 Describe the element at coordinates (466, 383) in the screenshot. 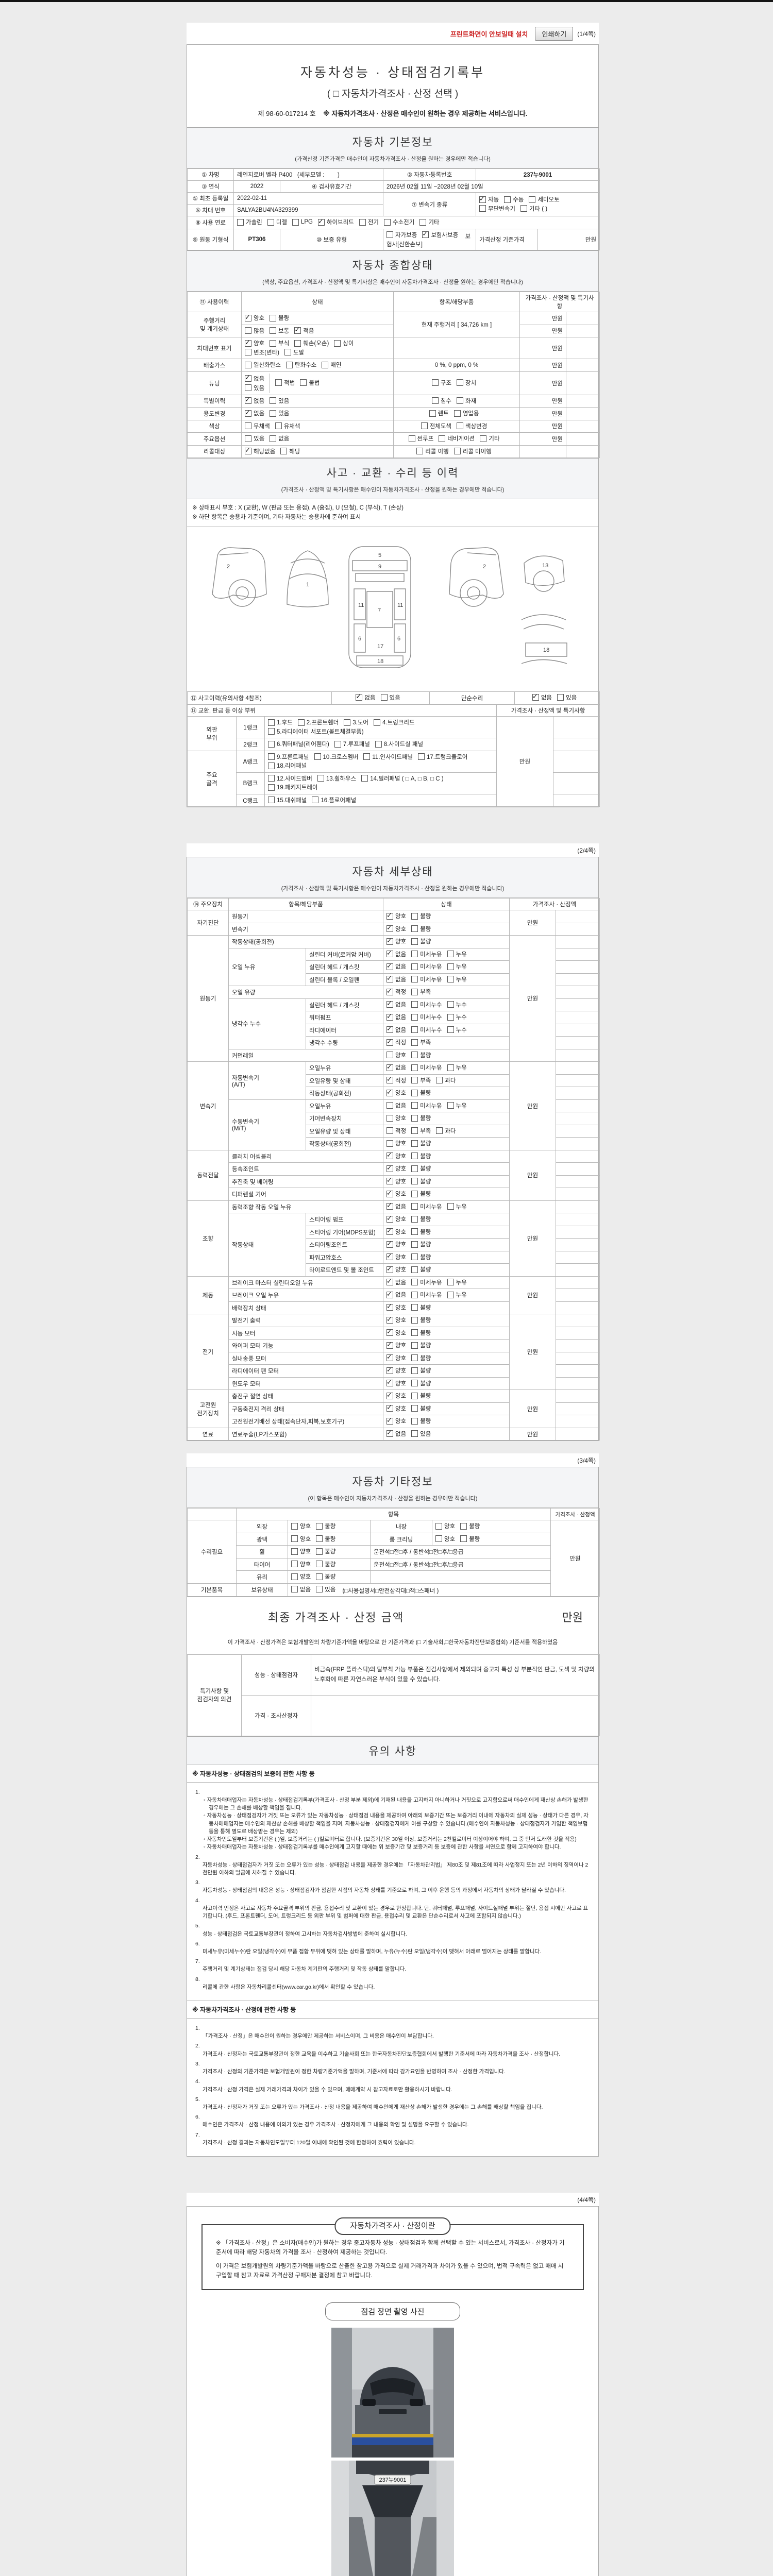

I see `checkbox-option: 장치` at that location.